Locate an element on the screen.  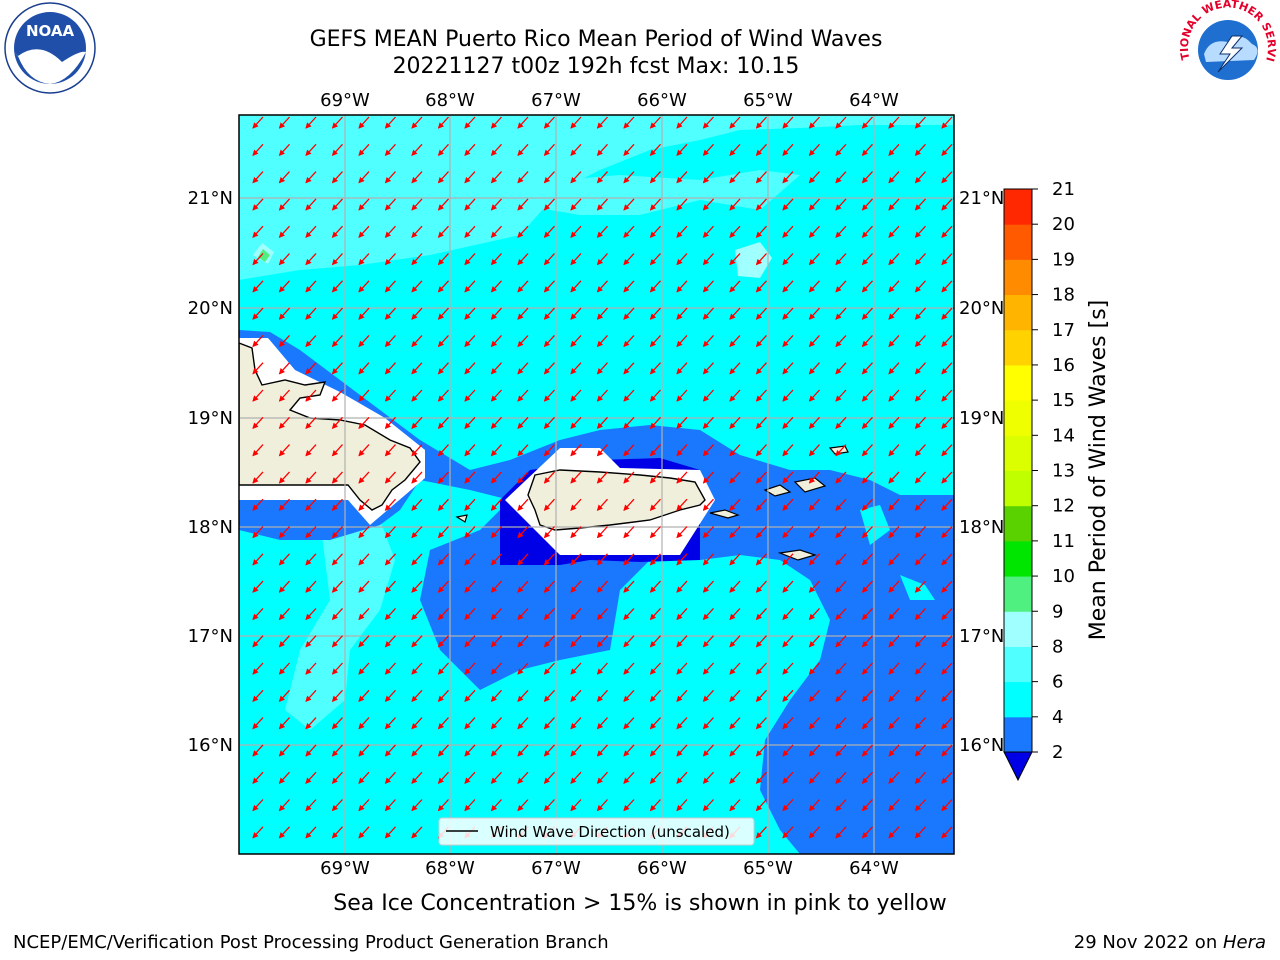
colorbar-tick-label: 15 is located at coordinates (1063, 400).